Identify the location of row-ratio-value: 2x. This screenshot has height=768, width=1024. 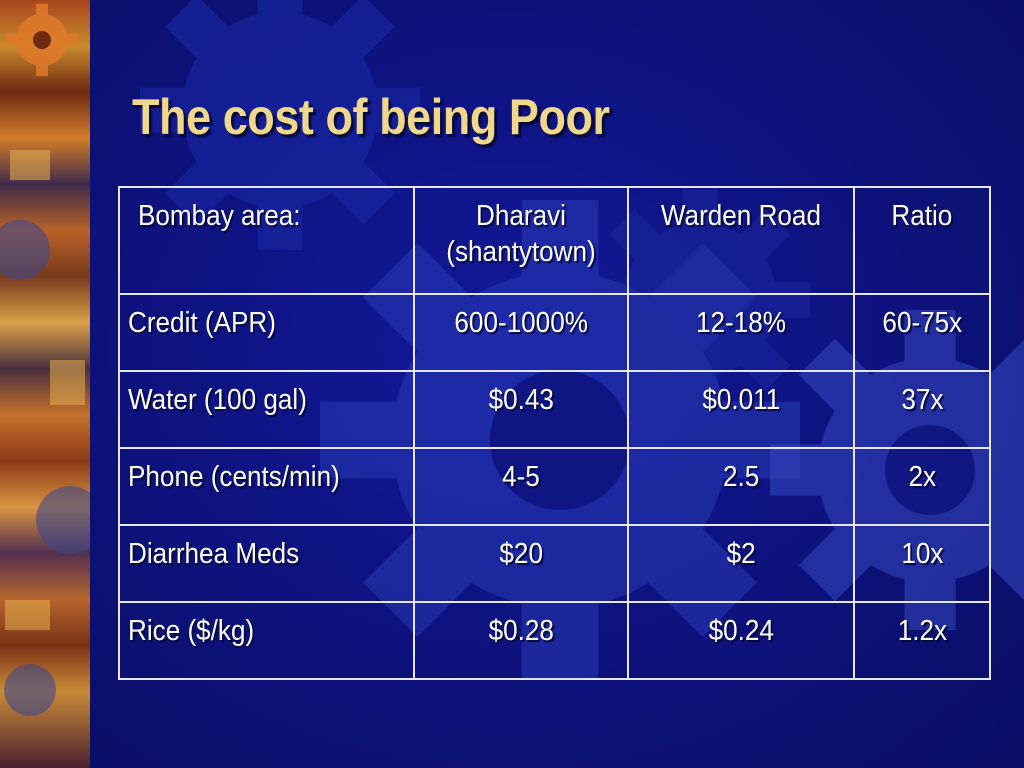
(922, 477).